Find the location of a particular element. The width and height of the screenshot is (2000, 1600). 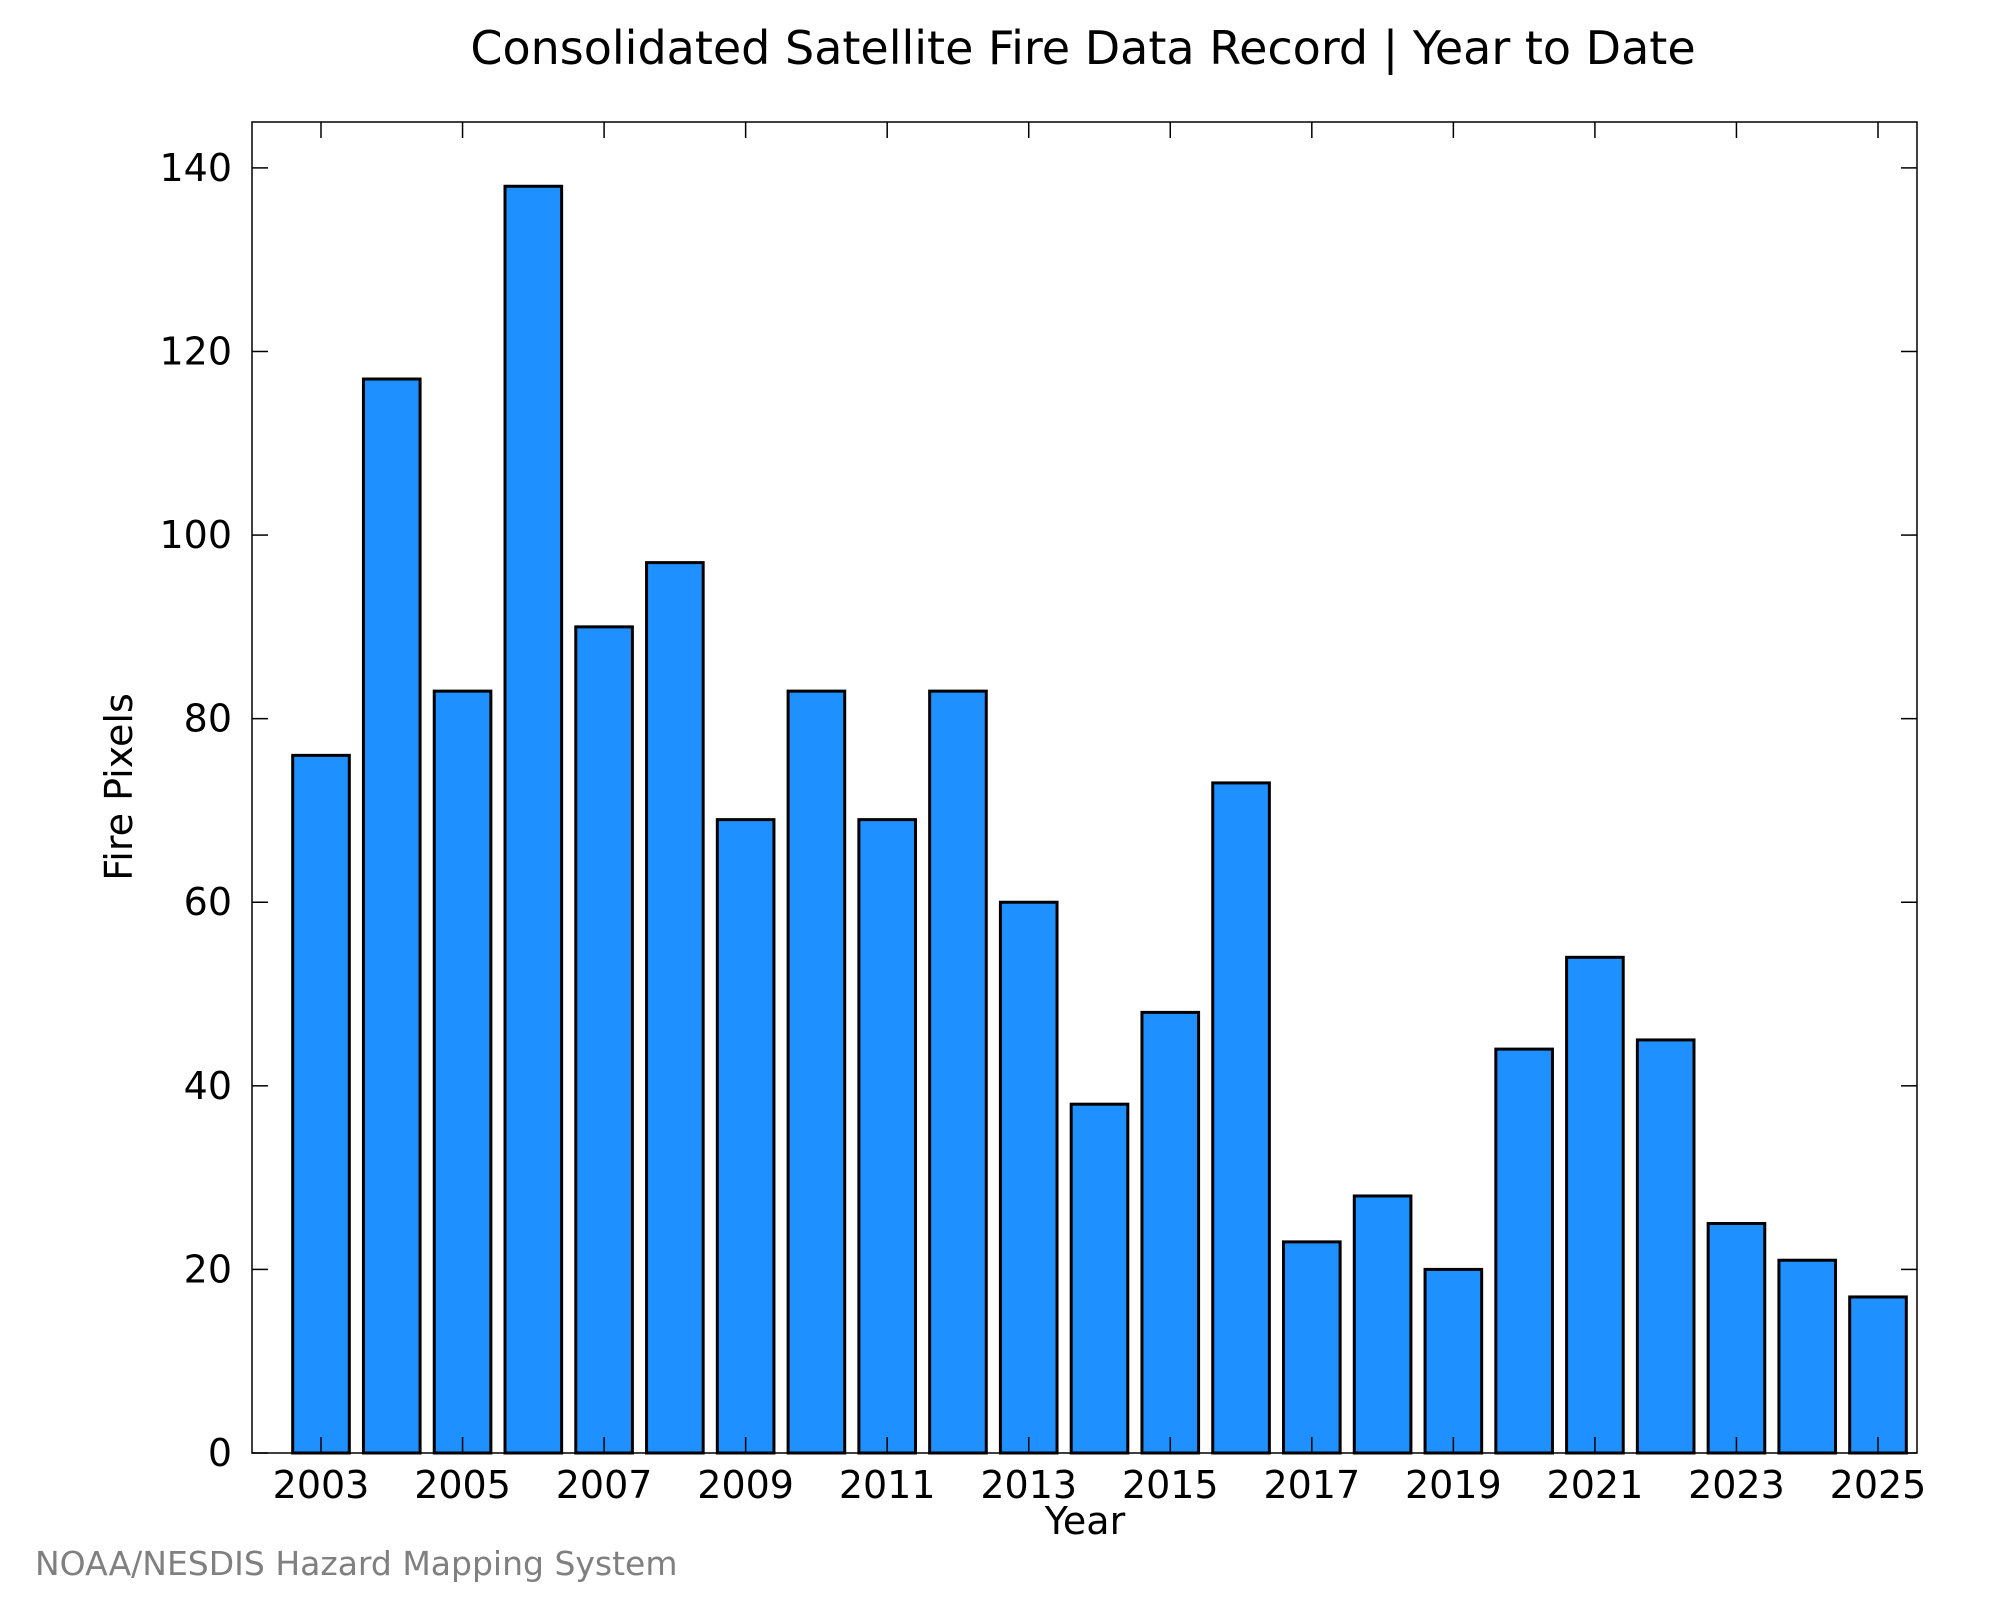

bar-2010 is located at coordinates (816, 1072).